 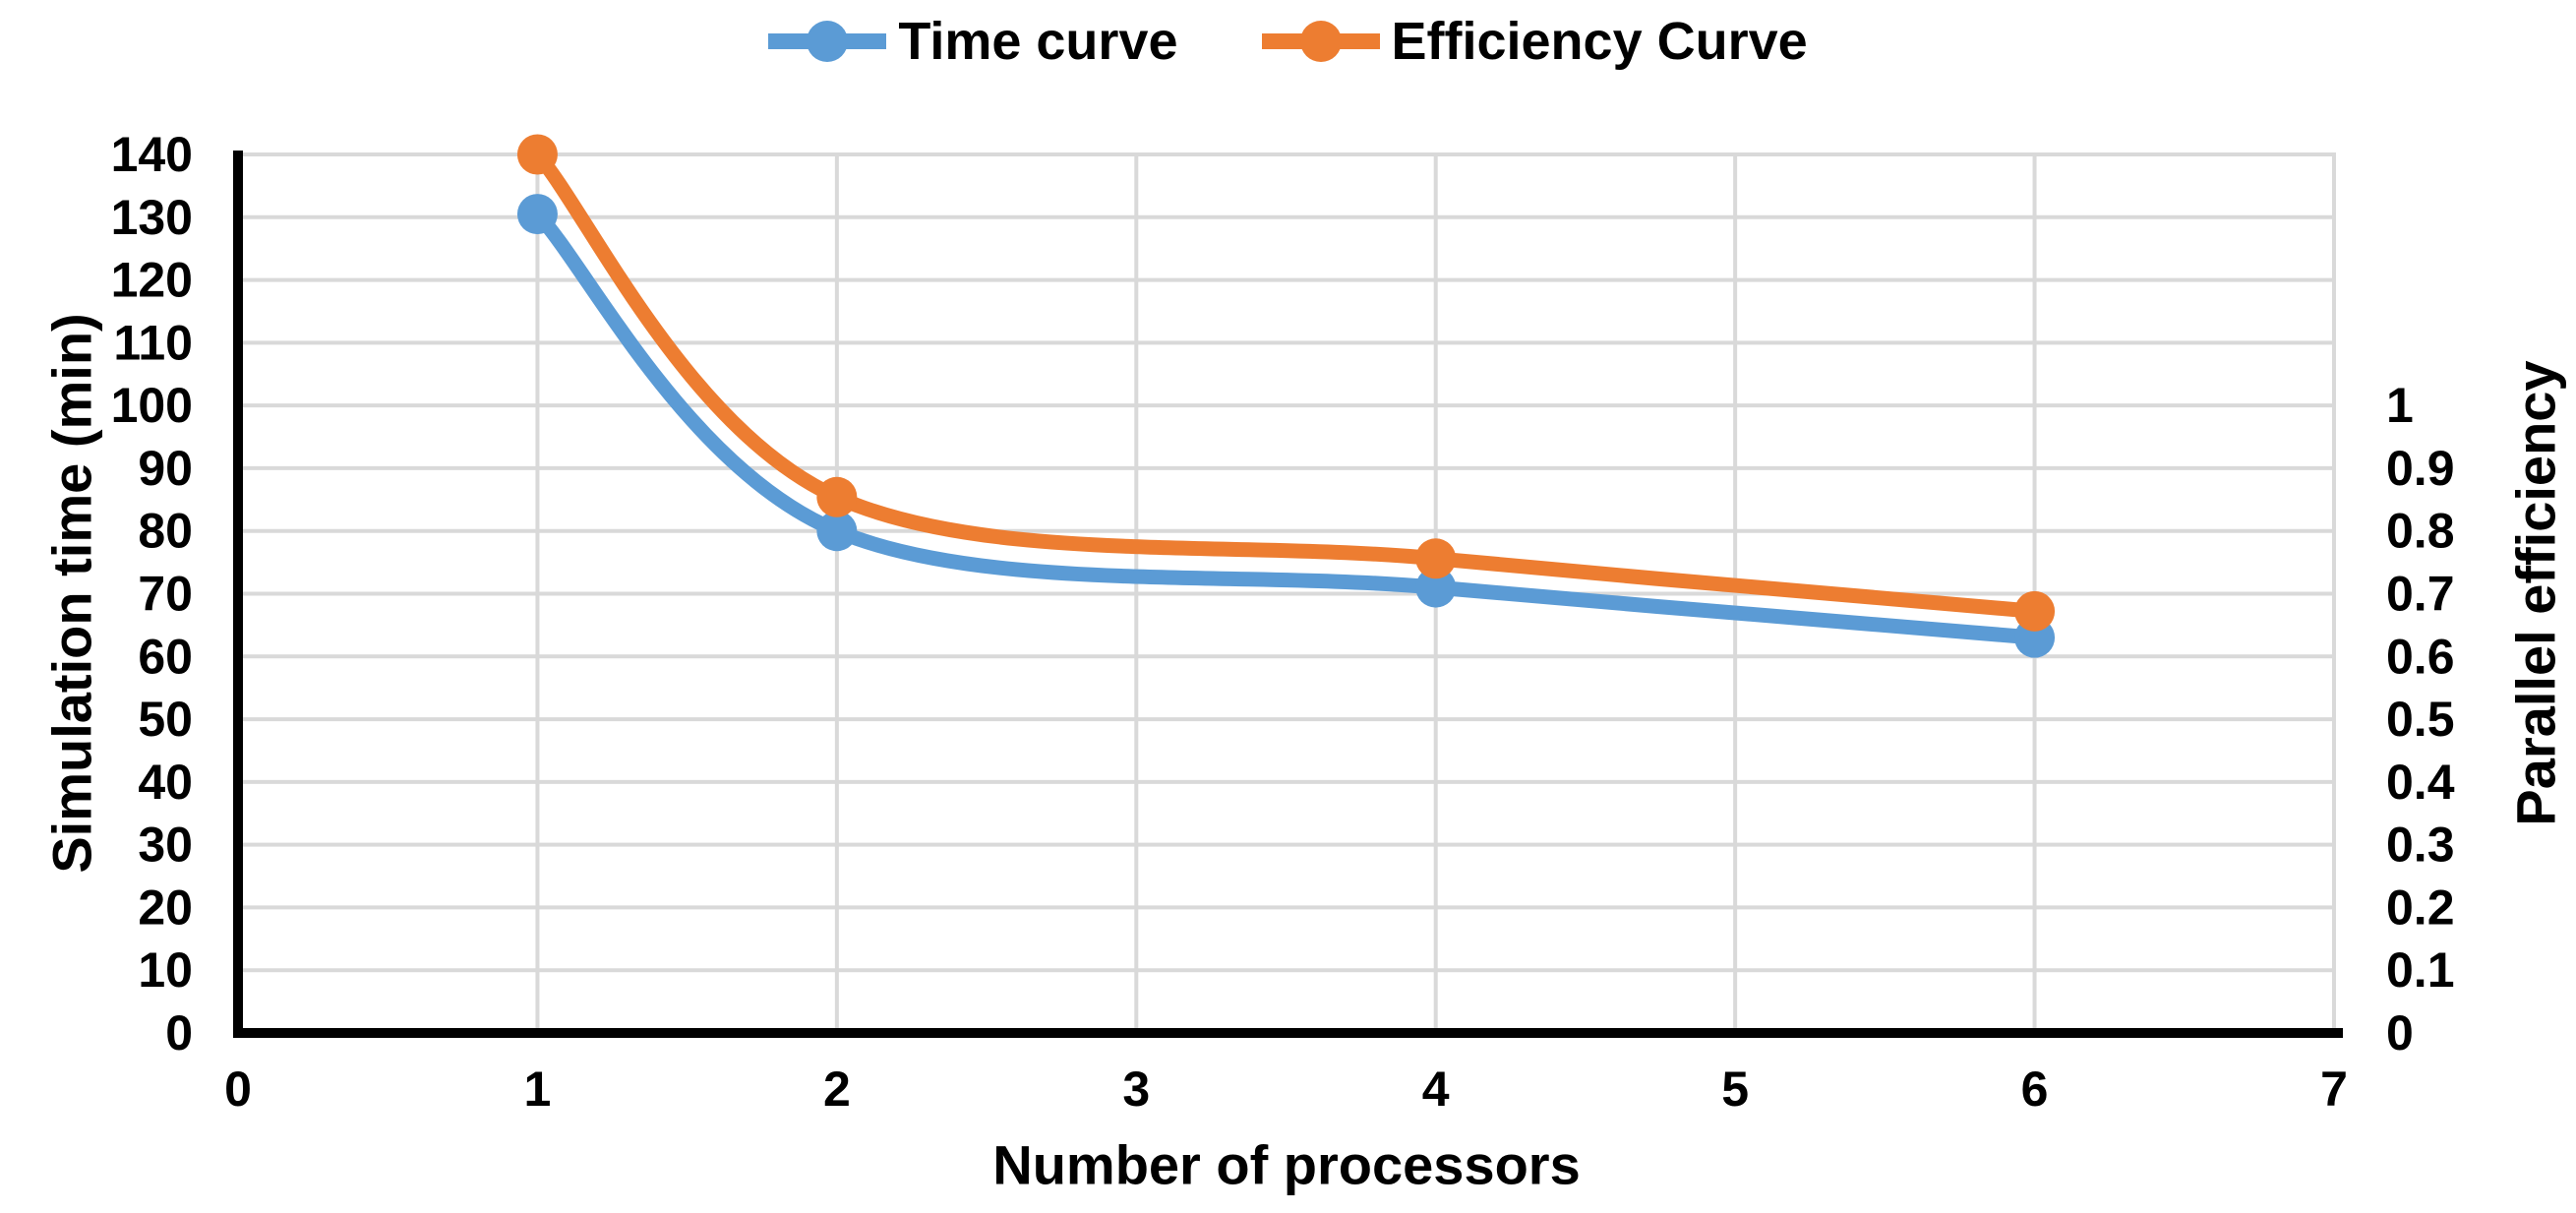 What do you see at coordinates (2420, 719) in the screenshot?
I see `right-y-tick-label: 0.5` at bounding box center [2420, 719].